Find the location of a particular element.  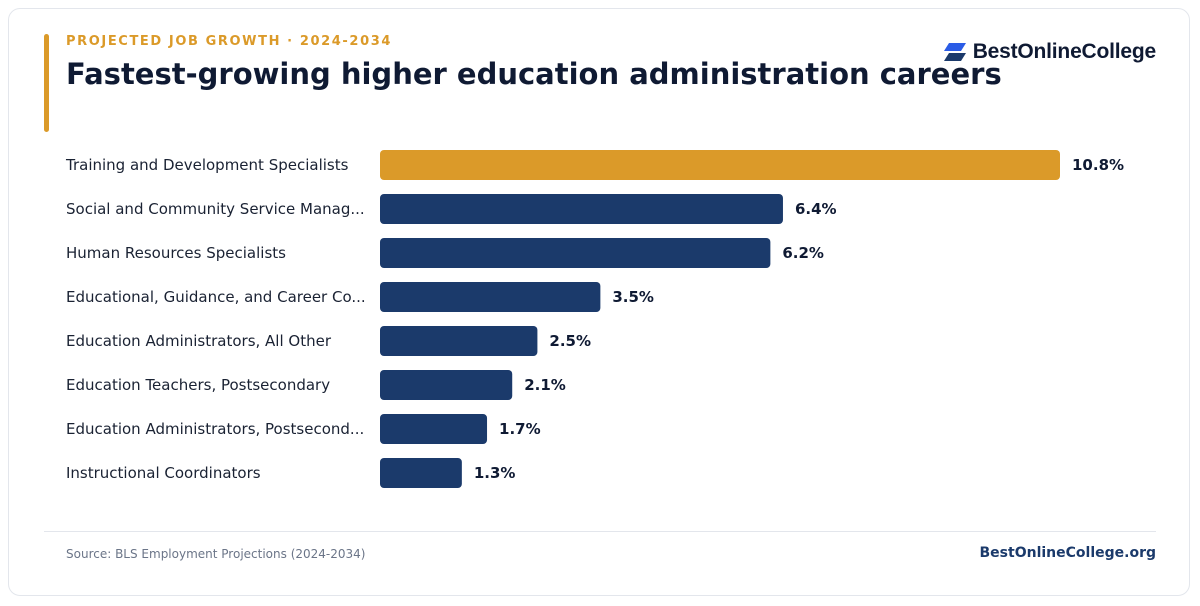

value-label: 2.1% is located at coordinates (545, 385).